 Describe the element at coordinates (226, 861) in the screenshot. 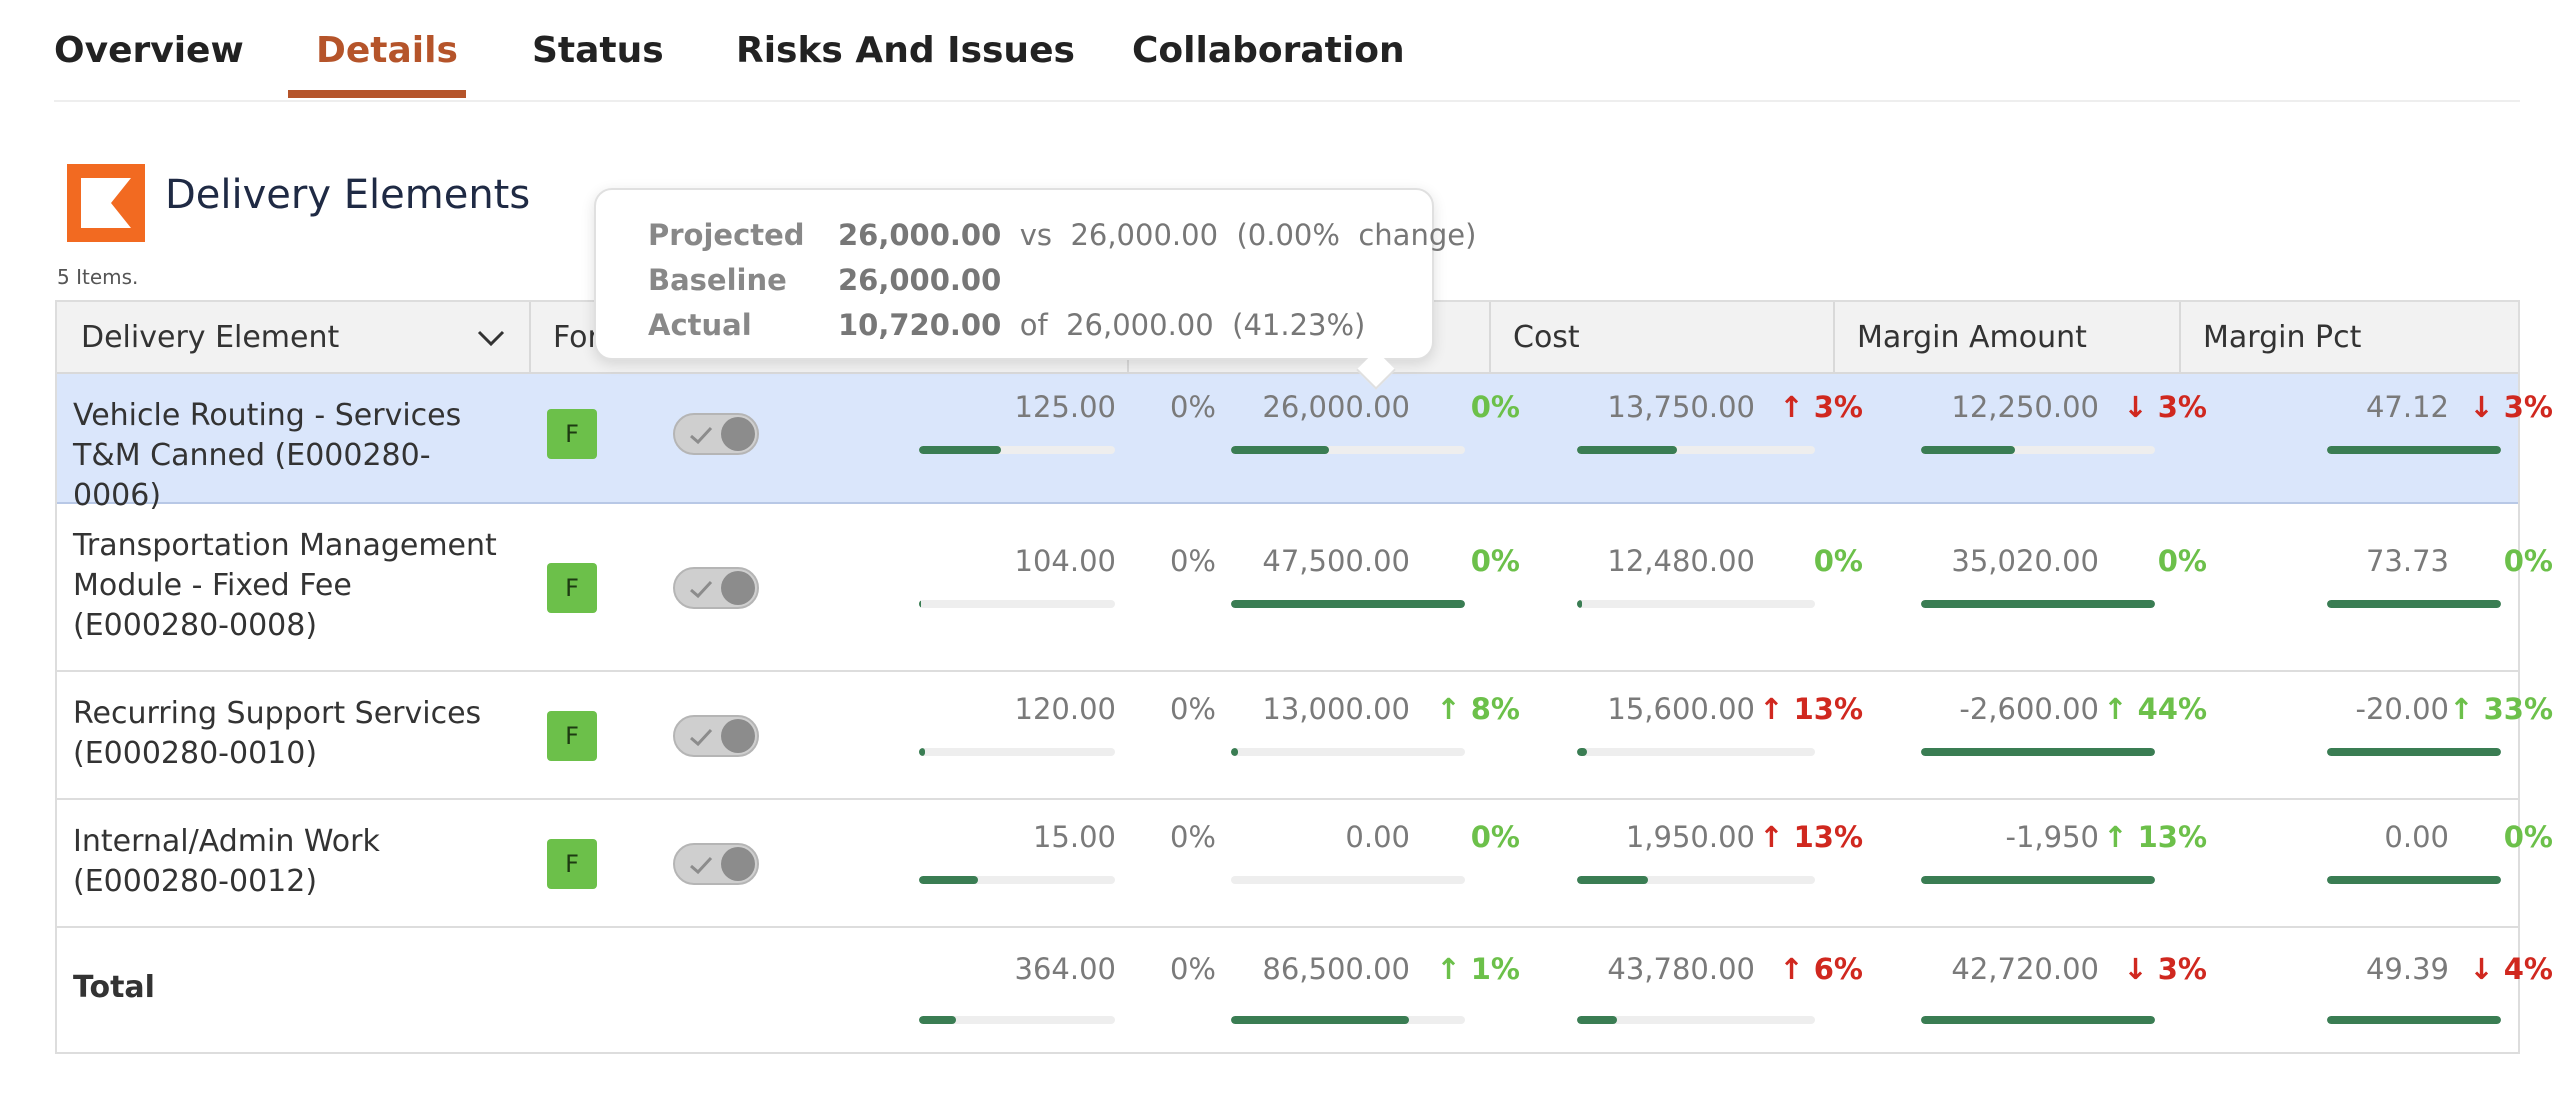

I see `delivery-element-name: Internal/Admin Work (E000280-0012)` at that location.